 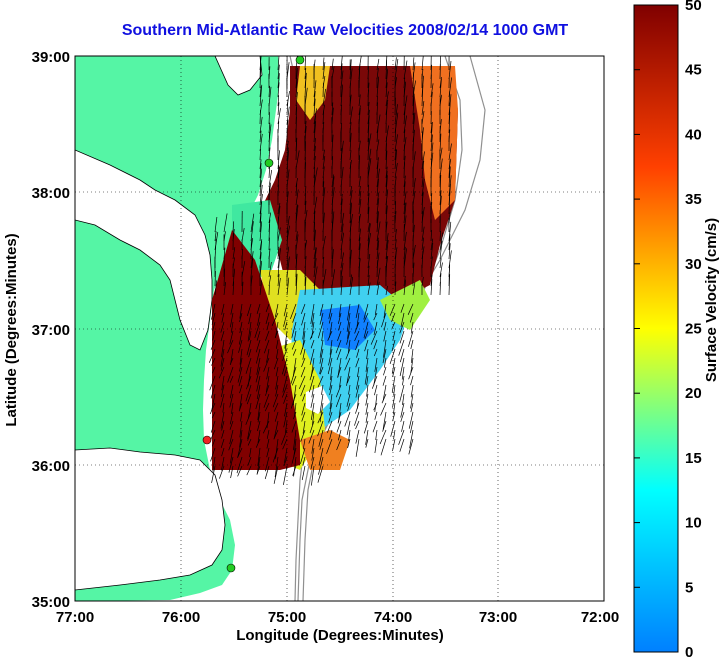 I want to click on chesapeake-bay, so click(x=144, y=250).